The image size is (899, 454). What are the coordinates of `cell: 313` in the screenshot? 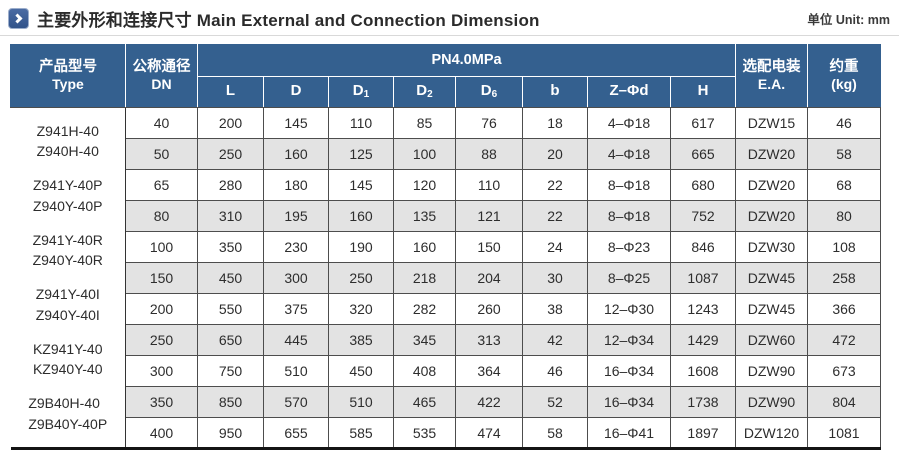 It's located at (489, 340).